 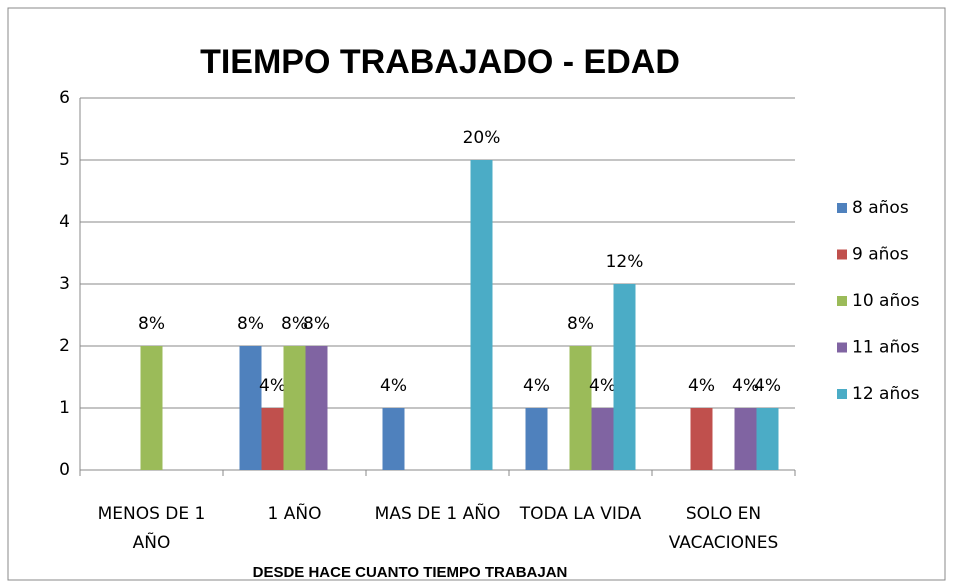 What do you see at coordinates (64, 160) in the screenshot?
I see `y-tick-label: 5` at bounding box center [64, 160].